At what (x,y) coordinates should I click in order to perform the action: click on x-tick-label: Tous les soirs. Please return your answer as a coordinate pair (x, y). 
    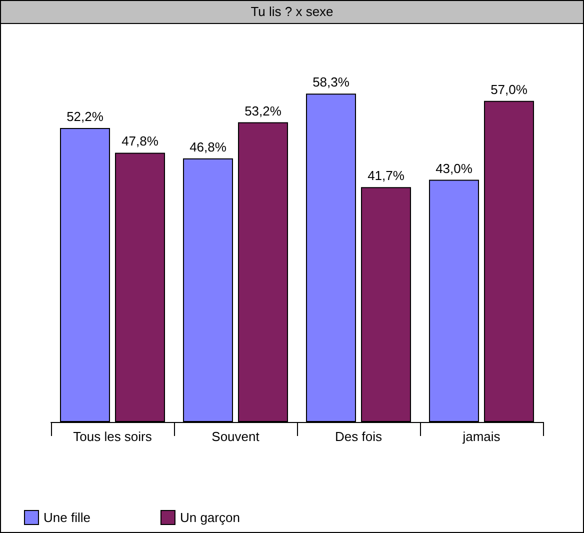
    Looking at the image, I should click on (112, 436).